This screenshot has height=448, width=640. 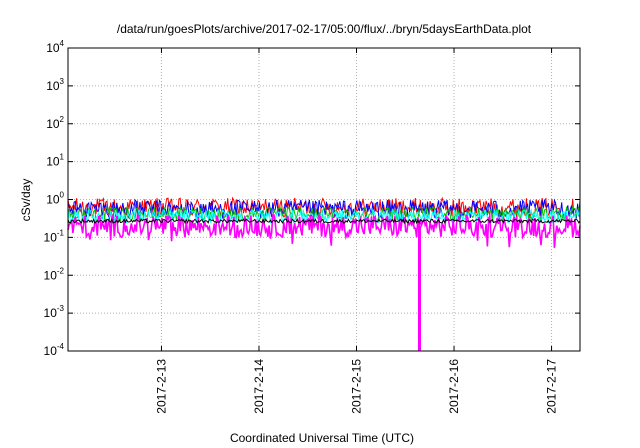 I want to click on y-tick-label: 10¹, so click(x=55, y=161).